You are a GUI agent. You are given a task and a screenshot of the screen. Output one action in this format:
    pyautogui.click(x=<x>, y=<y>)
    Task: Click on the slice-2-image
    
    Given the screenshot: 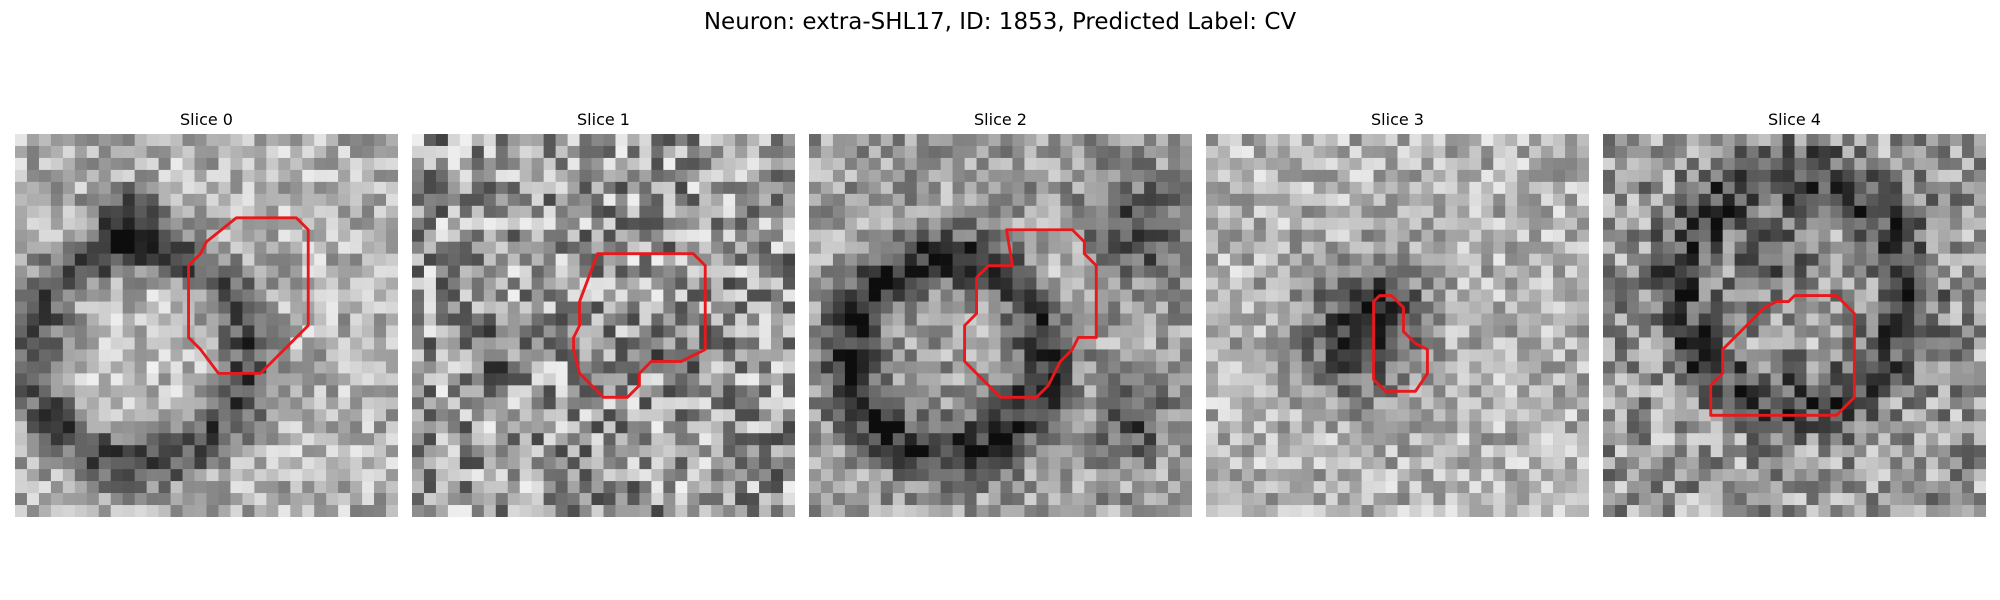 What is the action you would take?
    pyautogui.click(x=1000, y=325)
    